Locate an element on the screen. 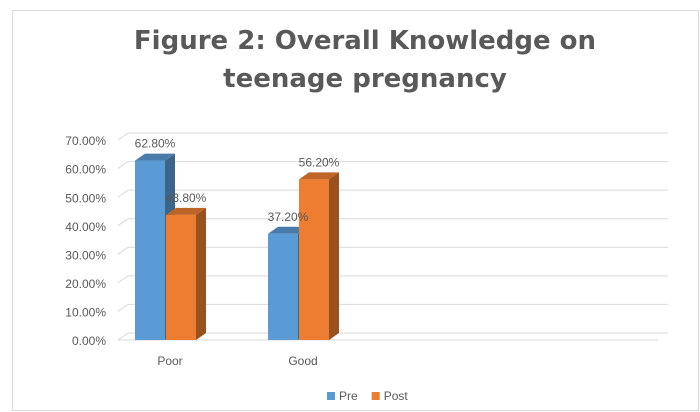  x-tick-label: Good is located at coordinates (302, 361).